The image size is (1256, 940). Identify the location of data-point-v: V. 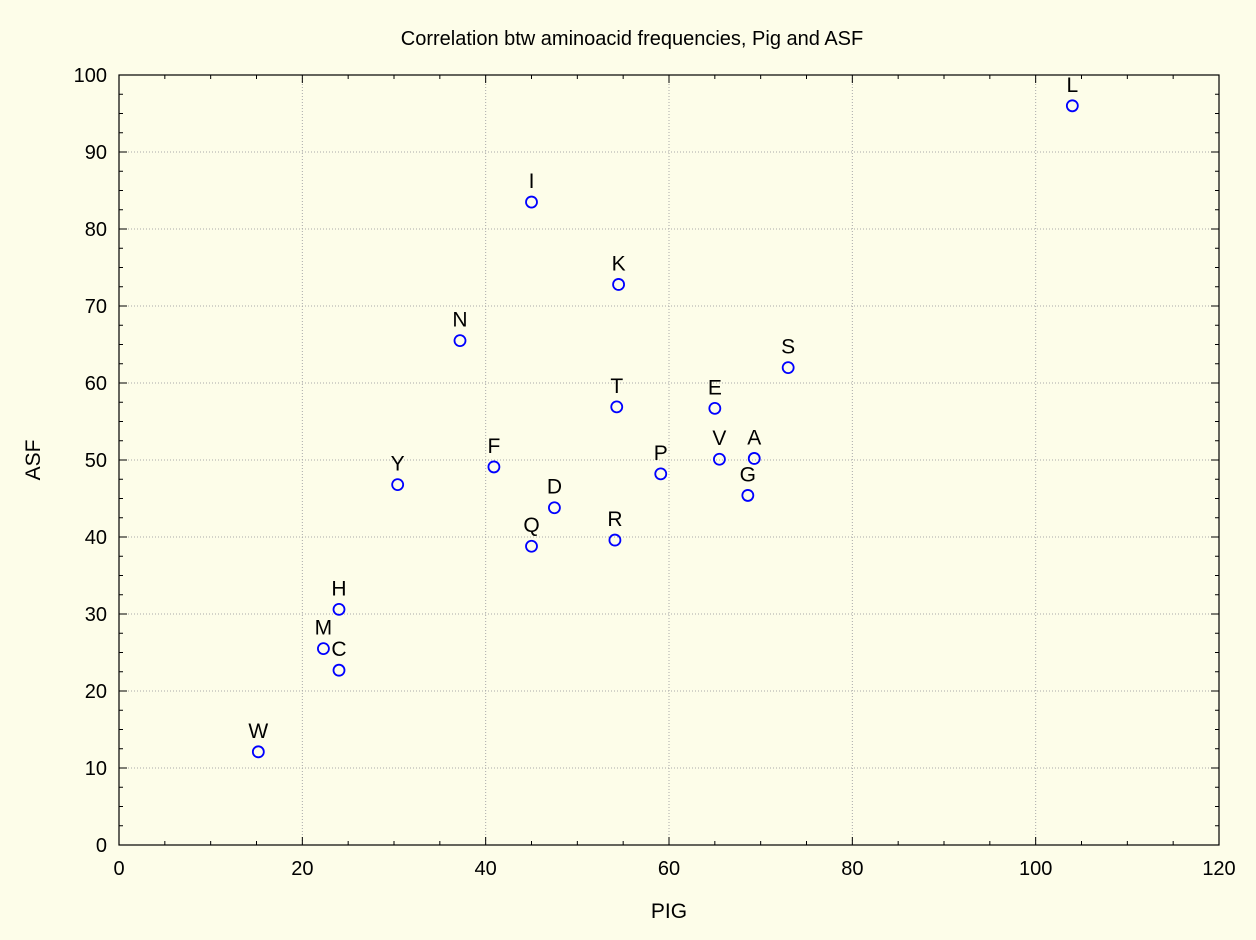
(719, 446).